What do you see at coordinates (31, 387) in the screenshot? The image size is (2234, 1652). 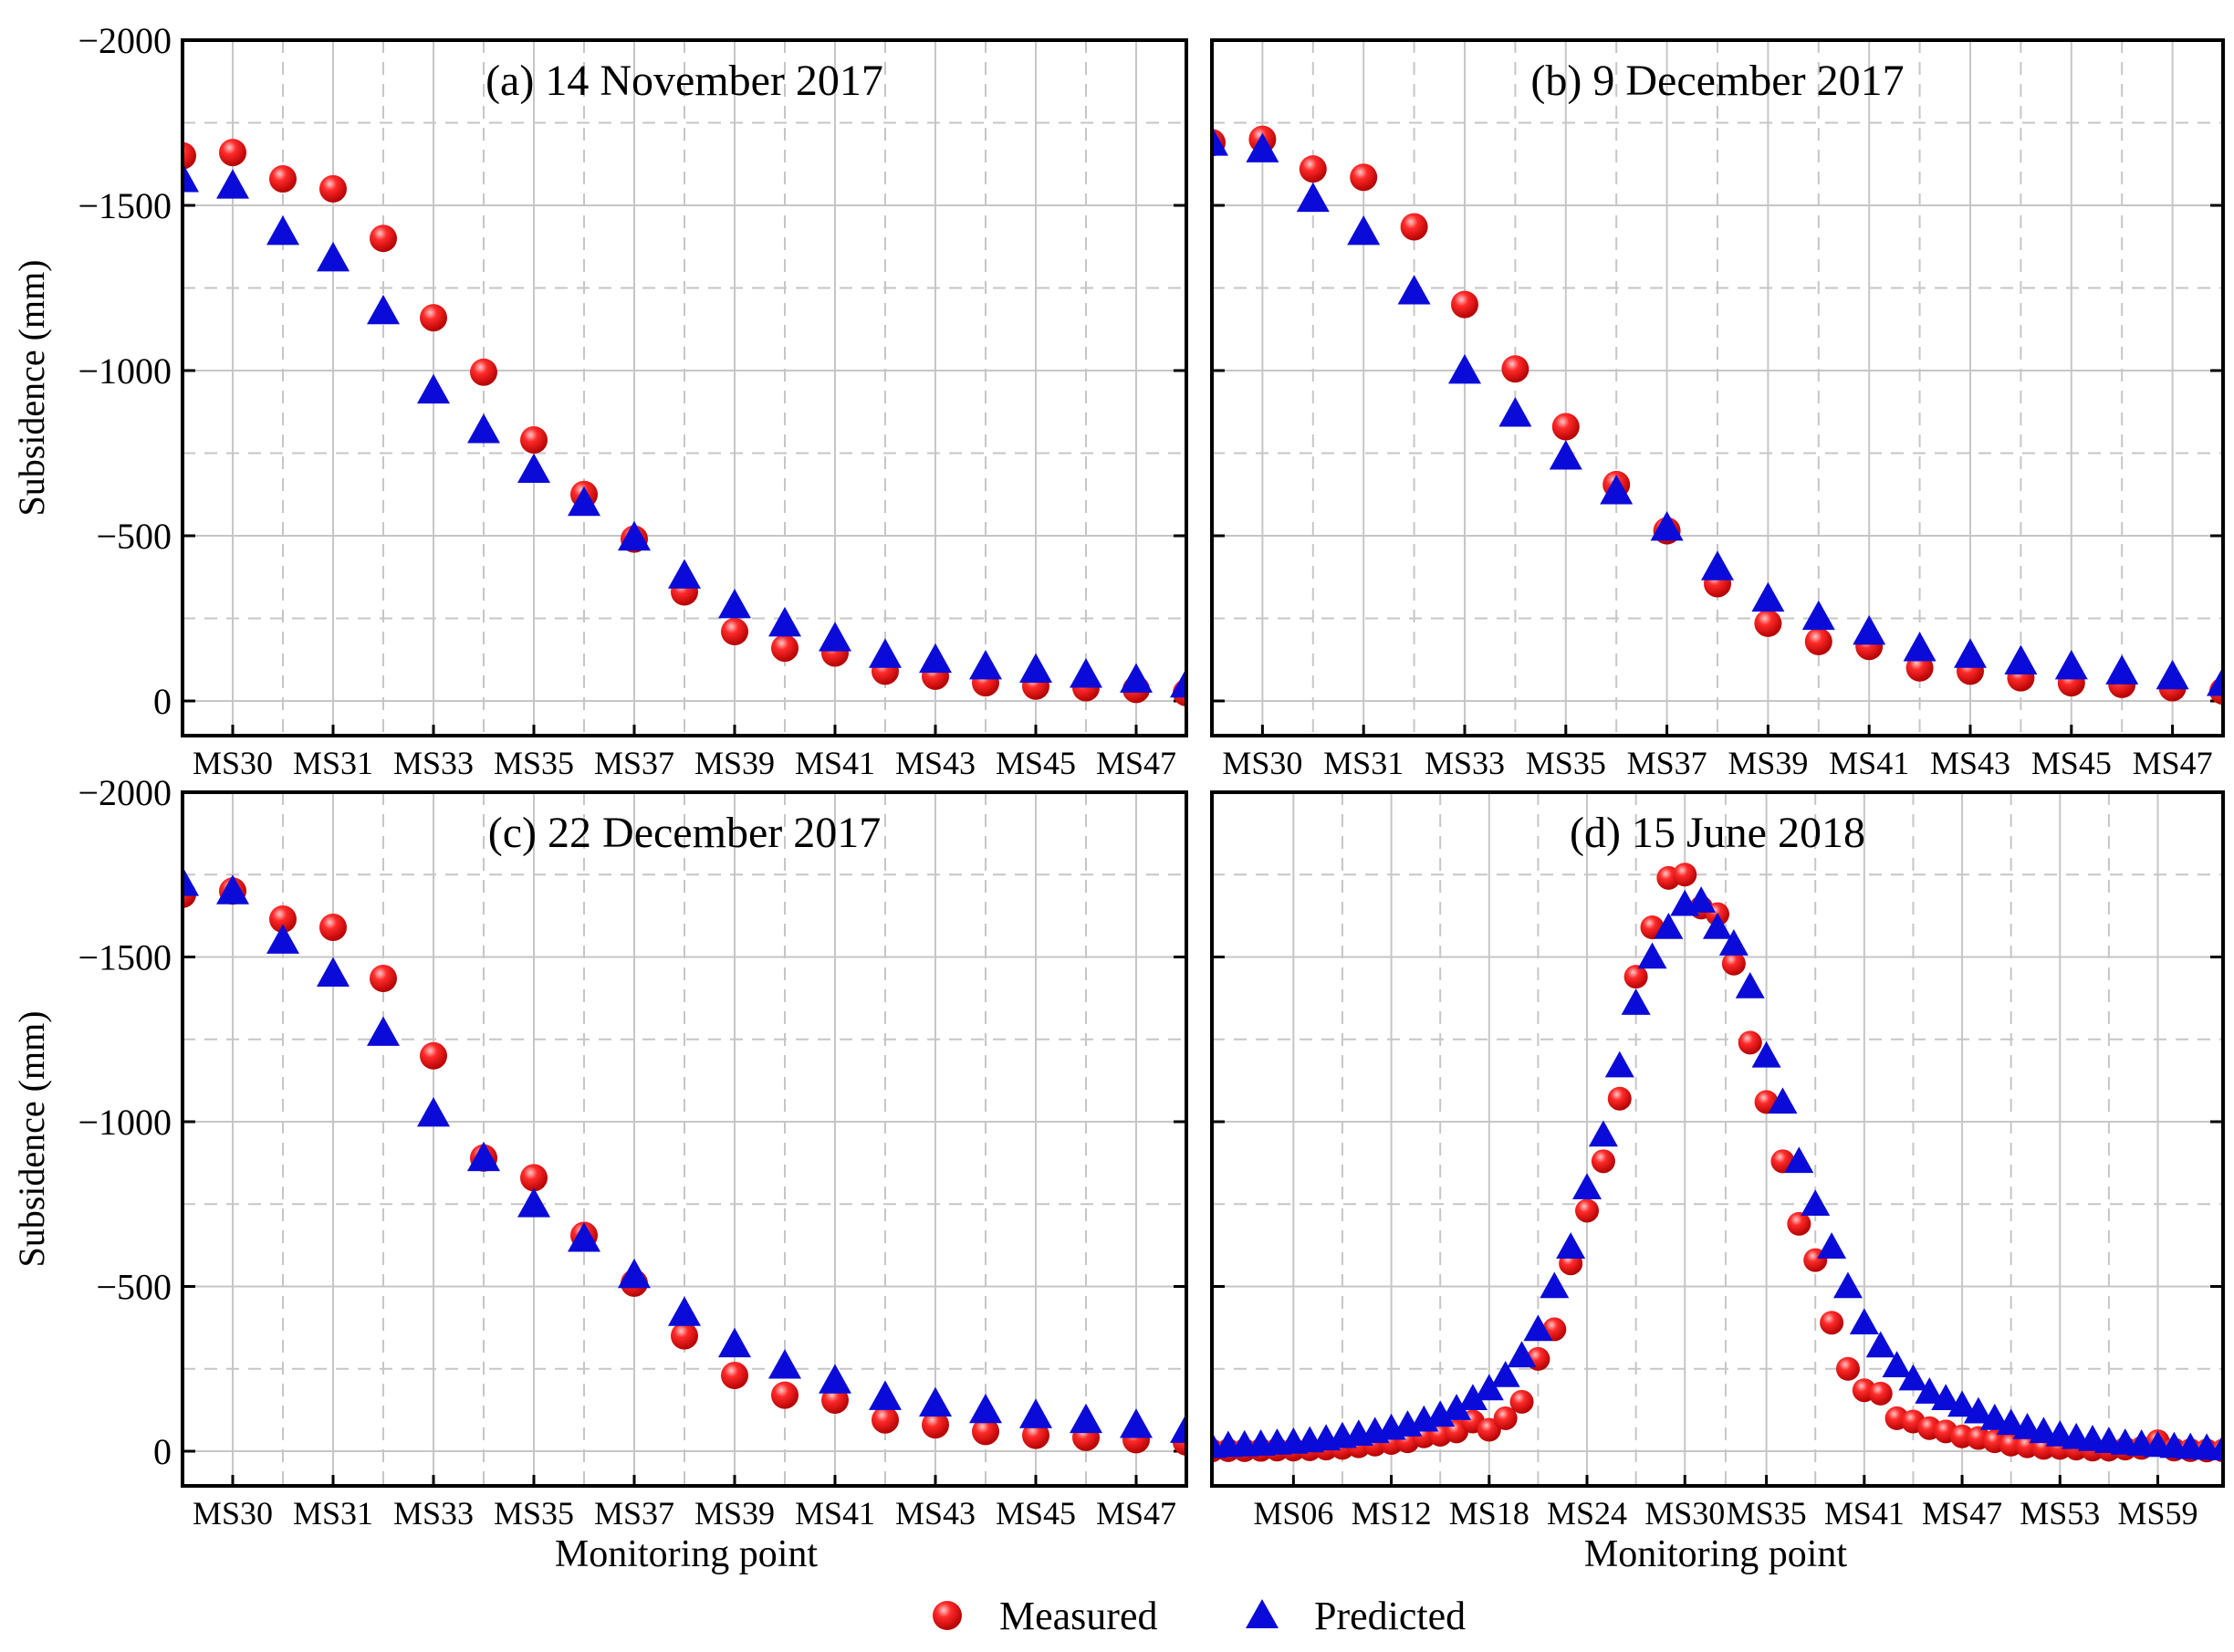 I see `y-axis-label: Subsidence (mm)` at bounding box center [31, 387].